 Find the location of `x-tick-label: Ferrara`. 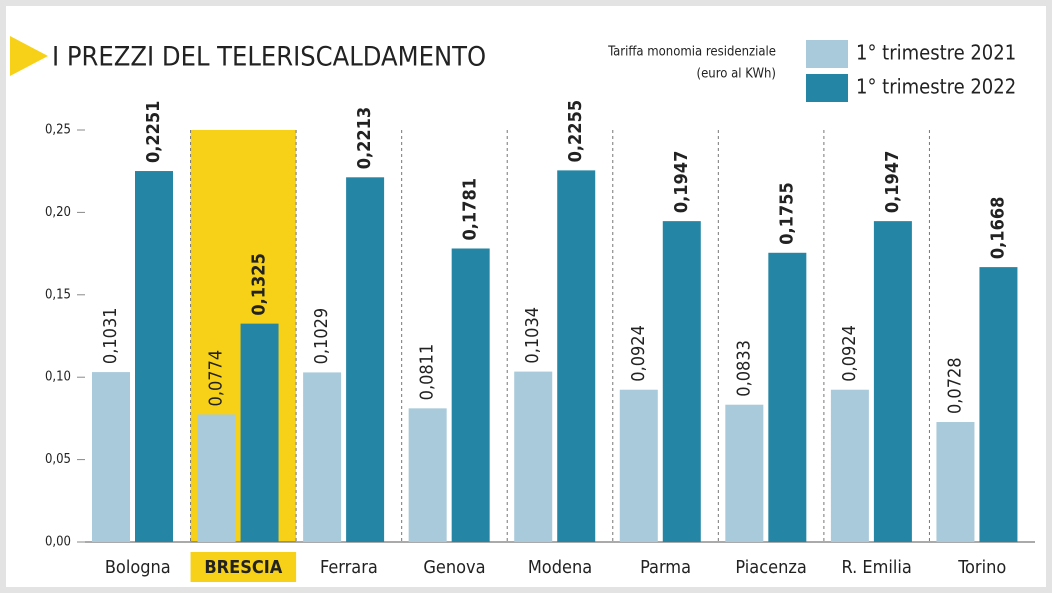

x-tick-label: Ferrara is located at coordinates (349, 567).